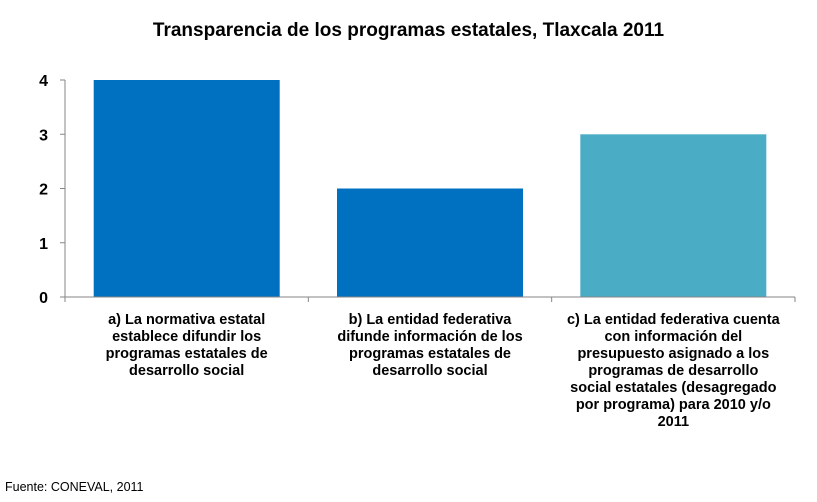 The width and height of the screenshot is (817, 502). Describe the element at coordinates (430, 242) in the screenshot. I see `bar-b` at that location.